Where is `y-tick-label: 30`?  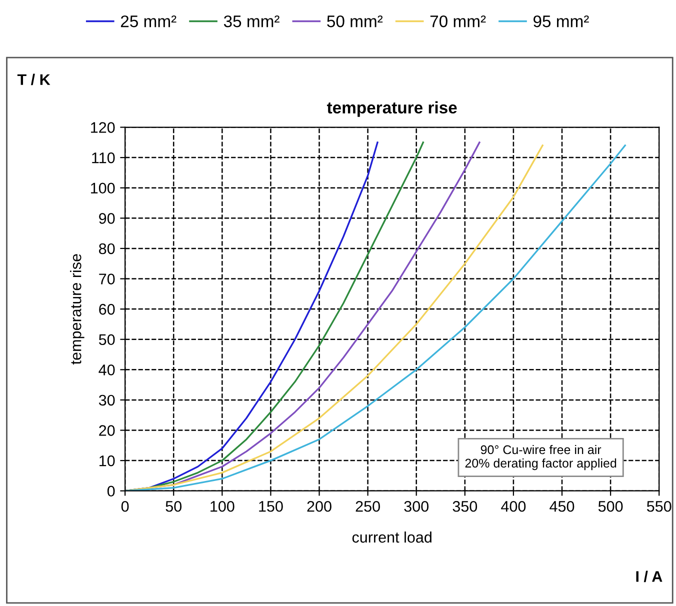 y-tick-label: 30 is located at coordinates (106, 400).